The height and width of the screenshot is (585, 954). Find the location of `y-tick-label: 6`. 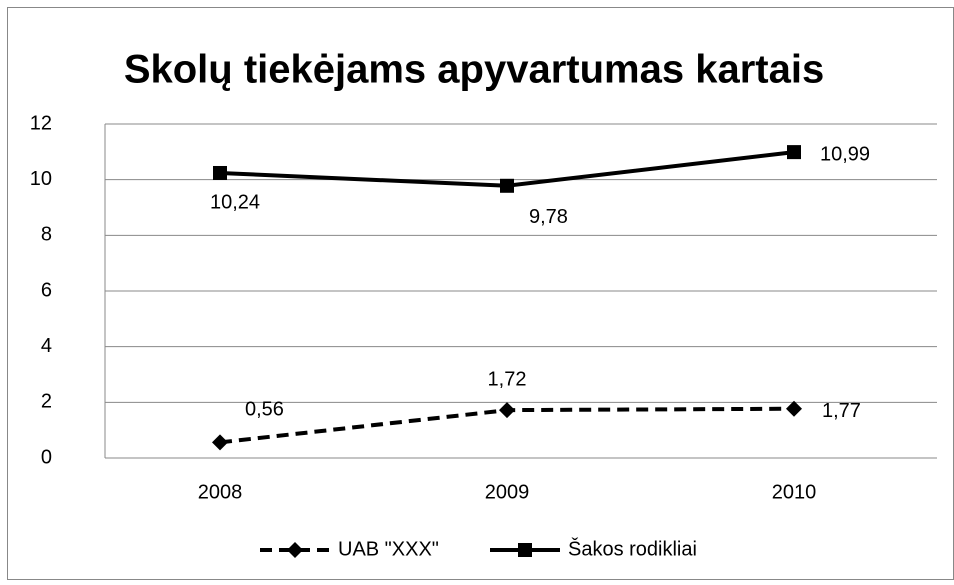

y-tick-label: 6 is located at coordinates (46, 290).